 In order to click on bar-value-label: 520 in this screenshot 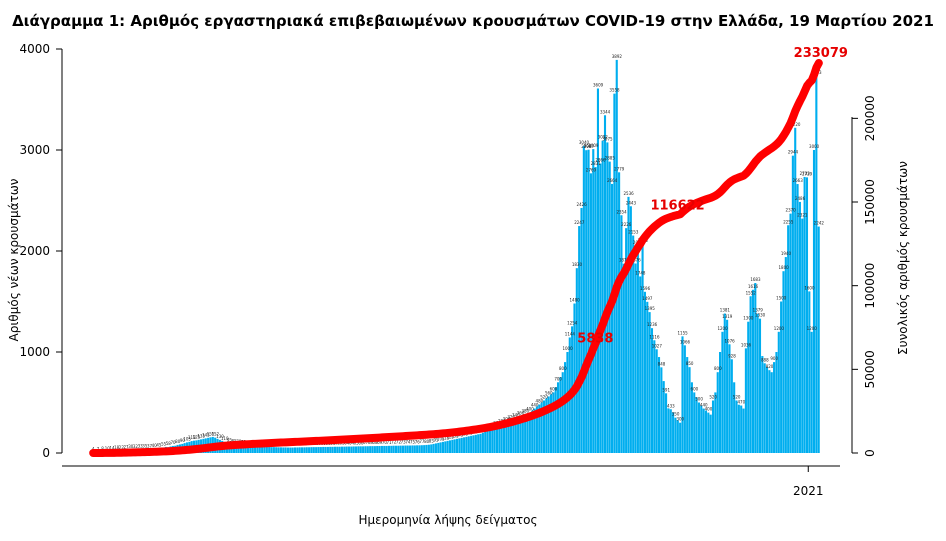, I will do `click(737, 396)`.